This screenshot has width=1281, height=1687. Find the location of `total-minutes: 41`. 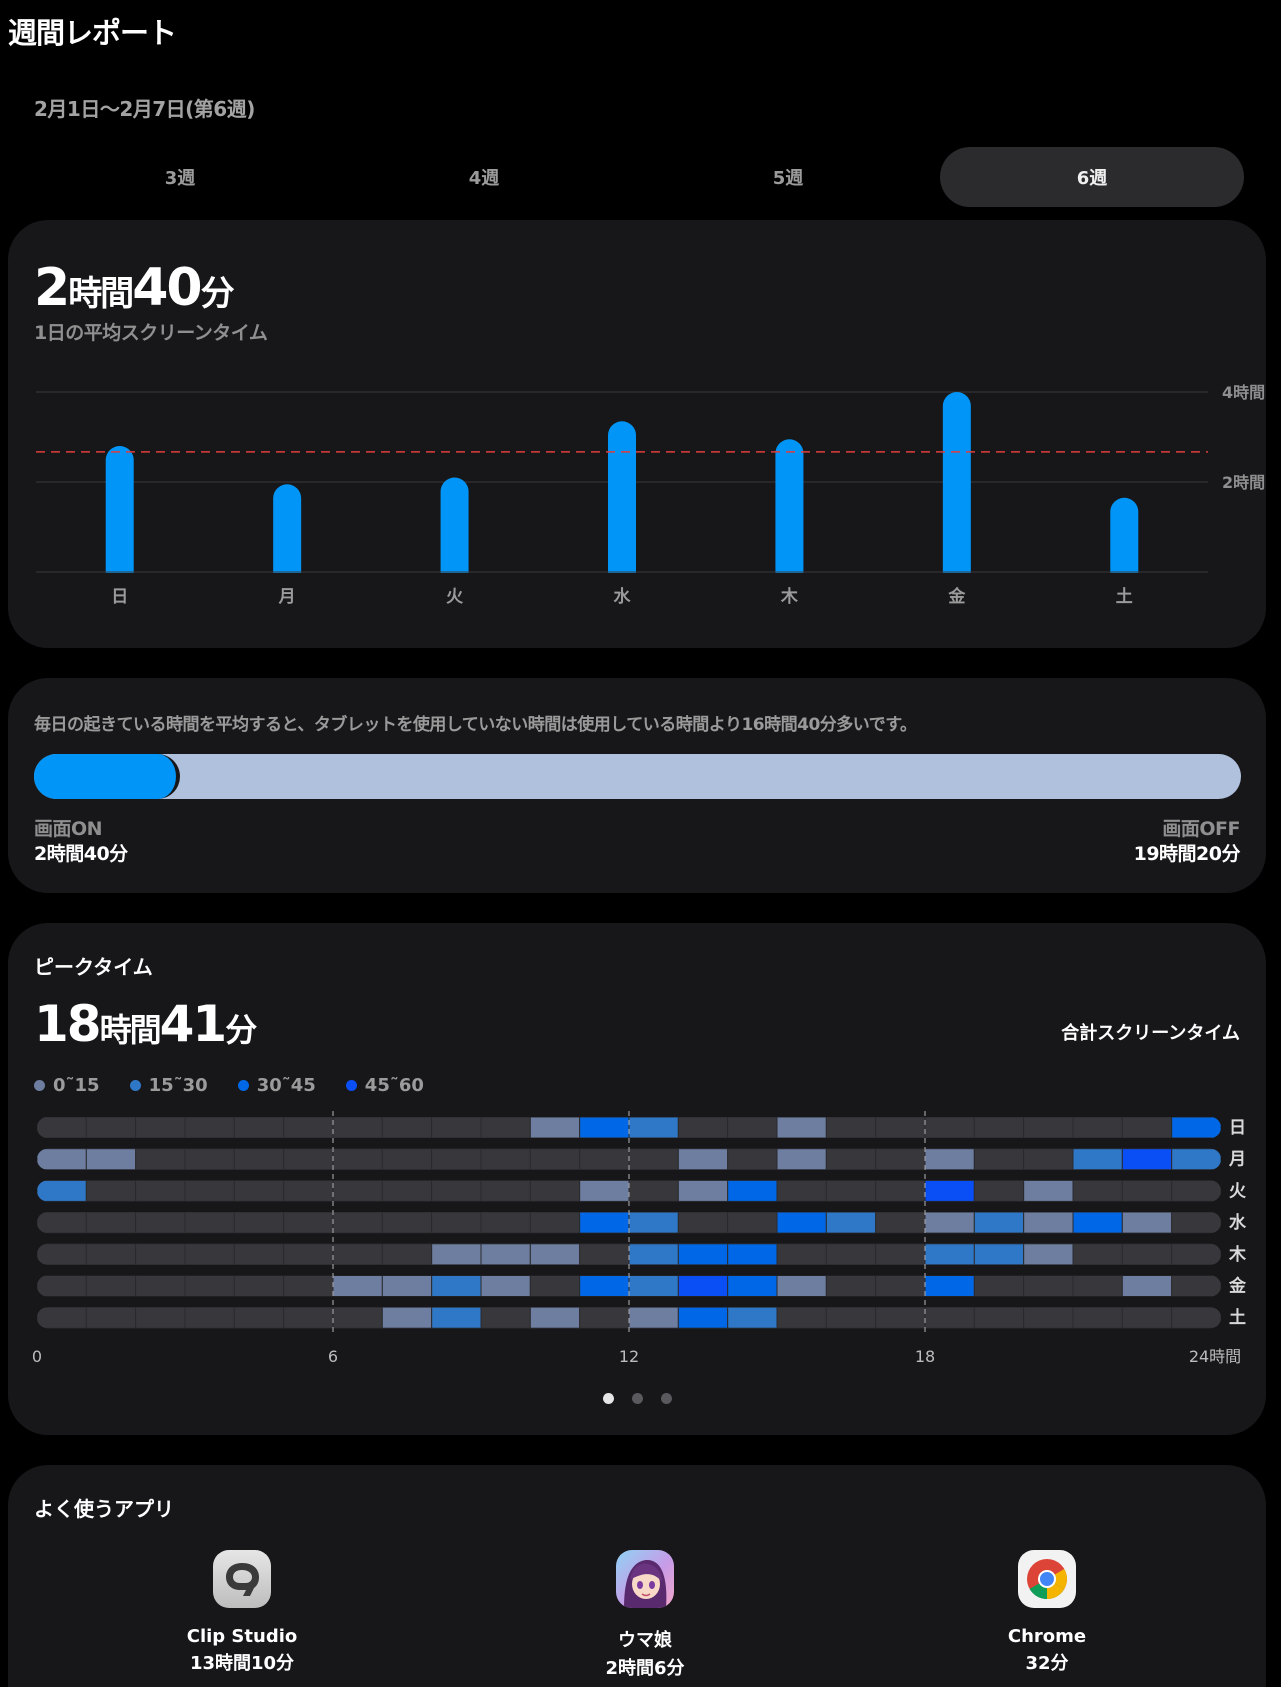

total-minutes: 41 is located at coordinates (193, 1024).